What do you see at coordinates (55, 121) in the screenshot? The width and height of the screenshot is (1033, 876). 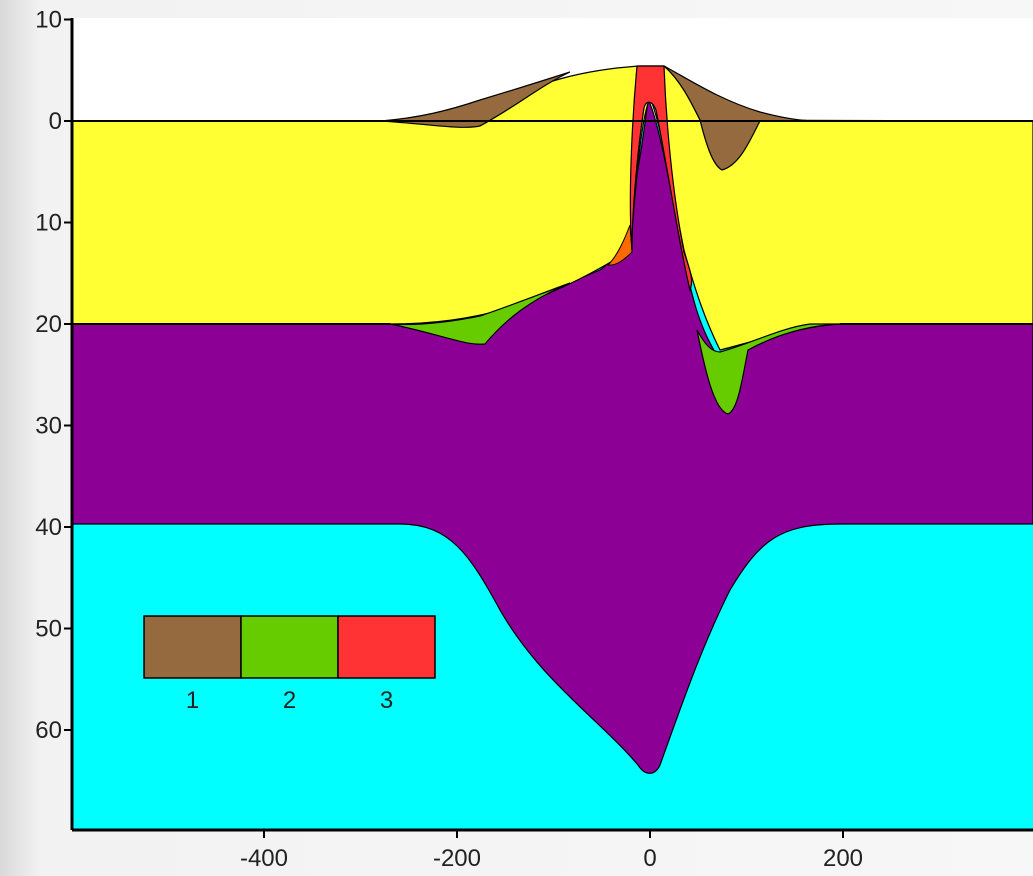 I see `y-tick-label: 0` at bounding box center [55, 121].